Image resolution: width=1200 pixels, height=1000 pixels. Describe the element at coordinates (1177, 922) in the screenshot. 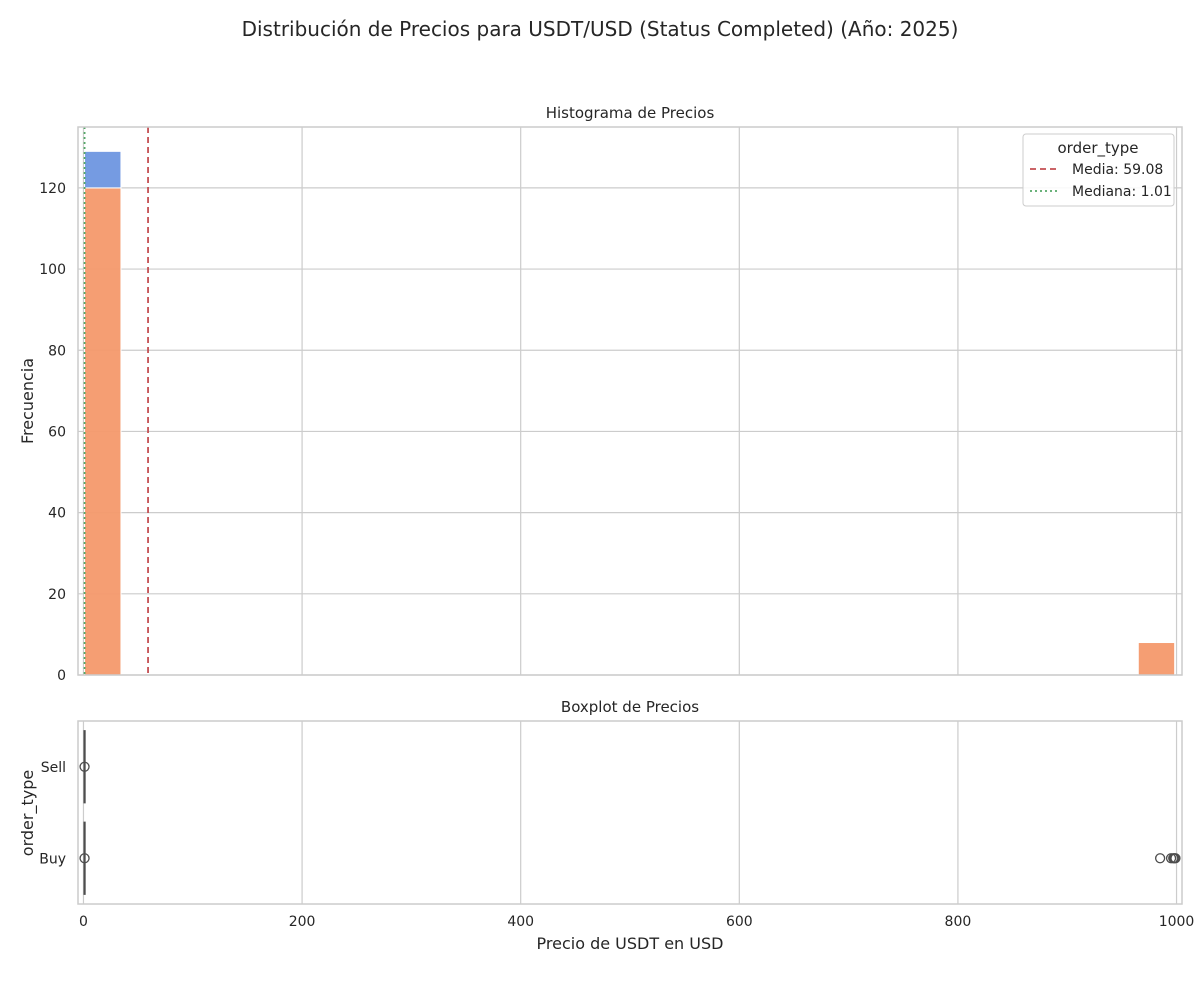

I see `boxplot-x-tick-label: 1000` at that location.